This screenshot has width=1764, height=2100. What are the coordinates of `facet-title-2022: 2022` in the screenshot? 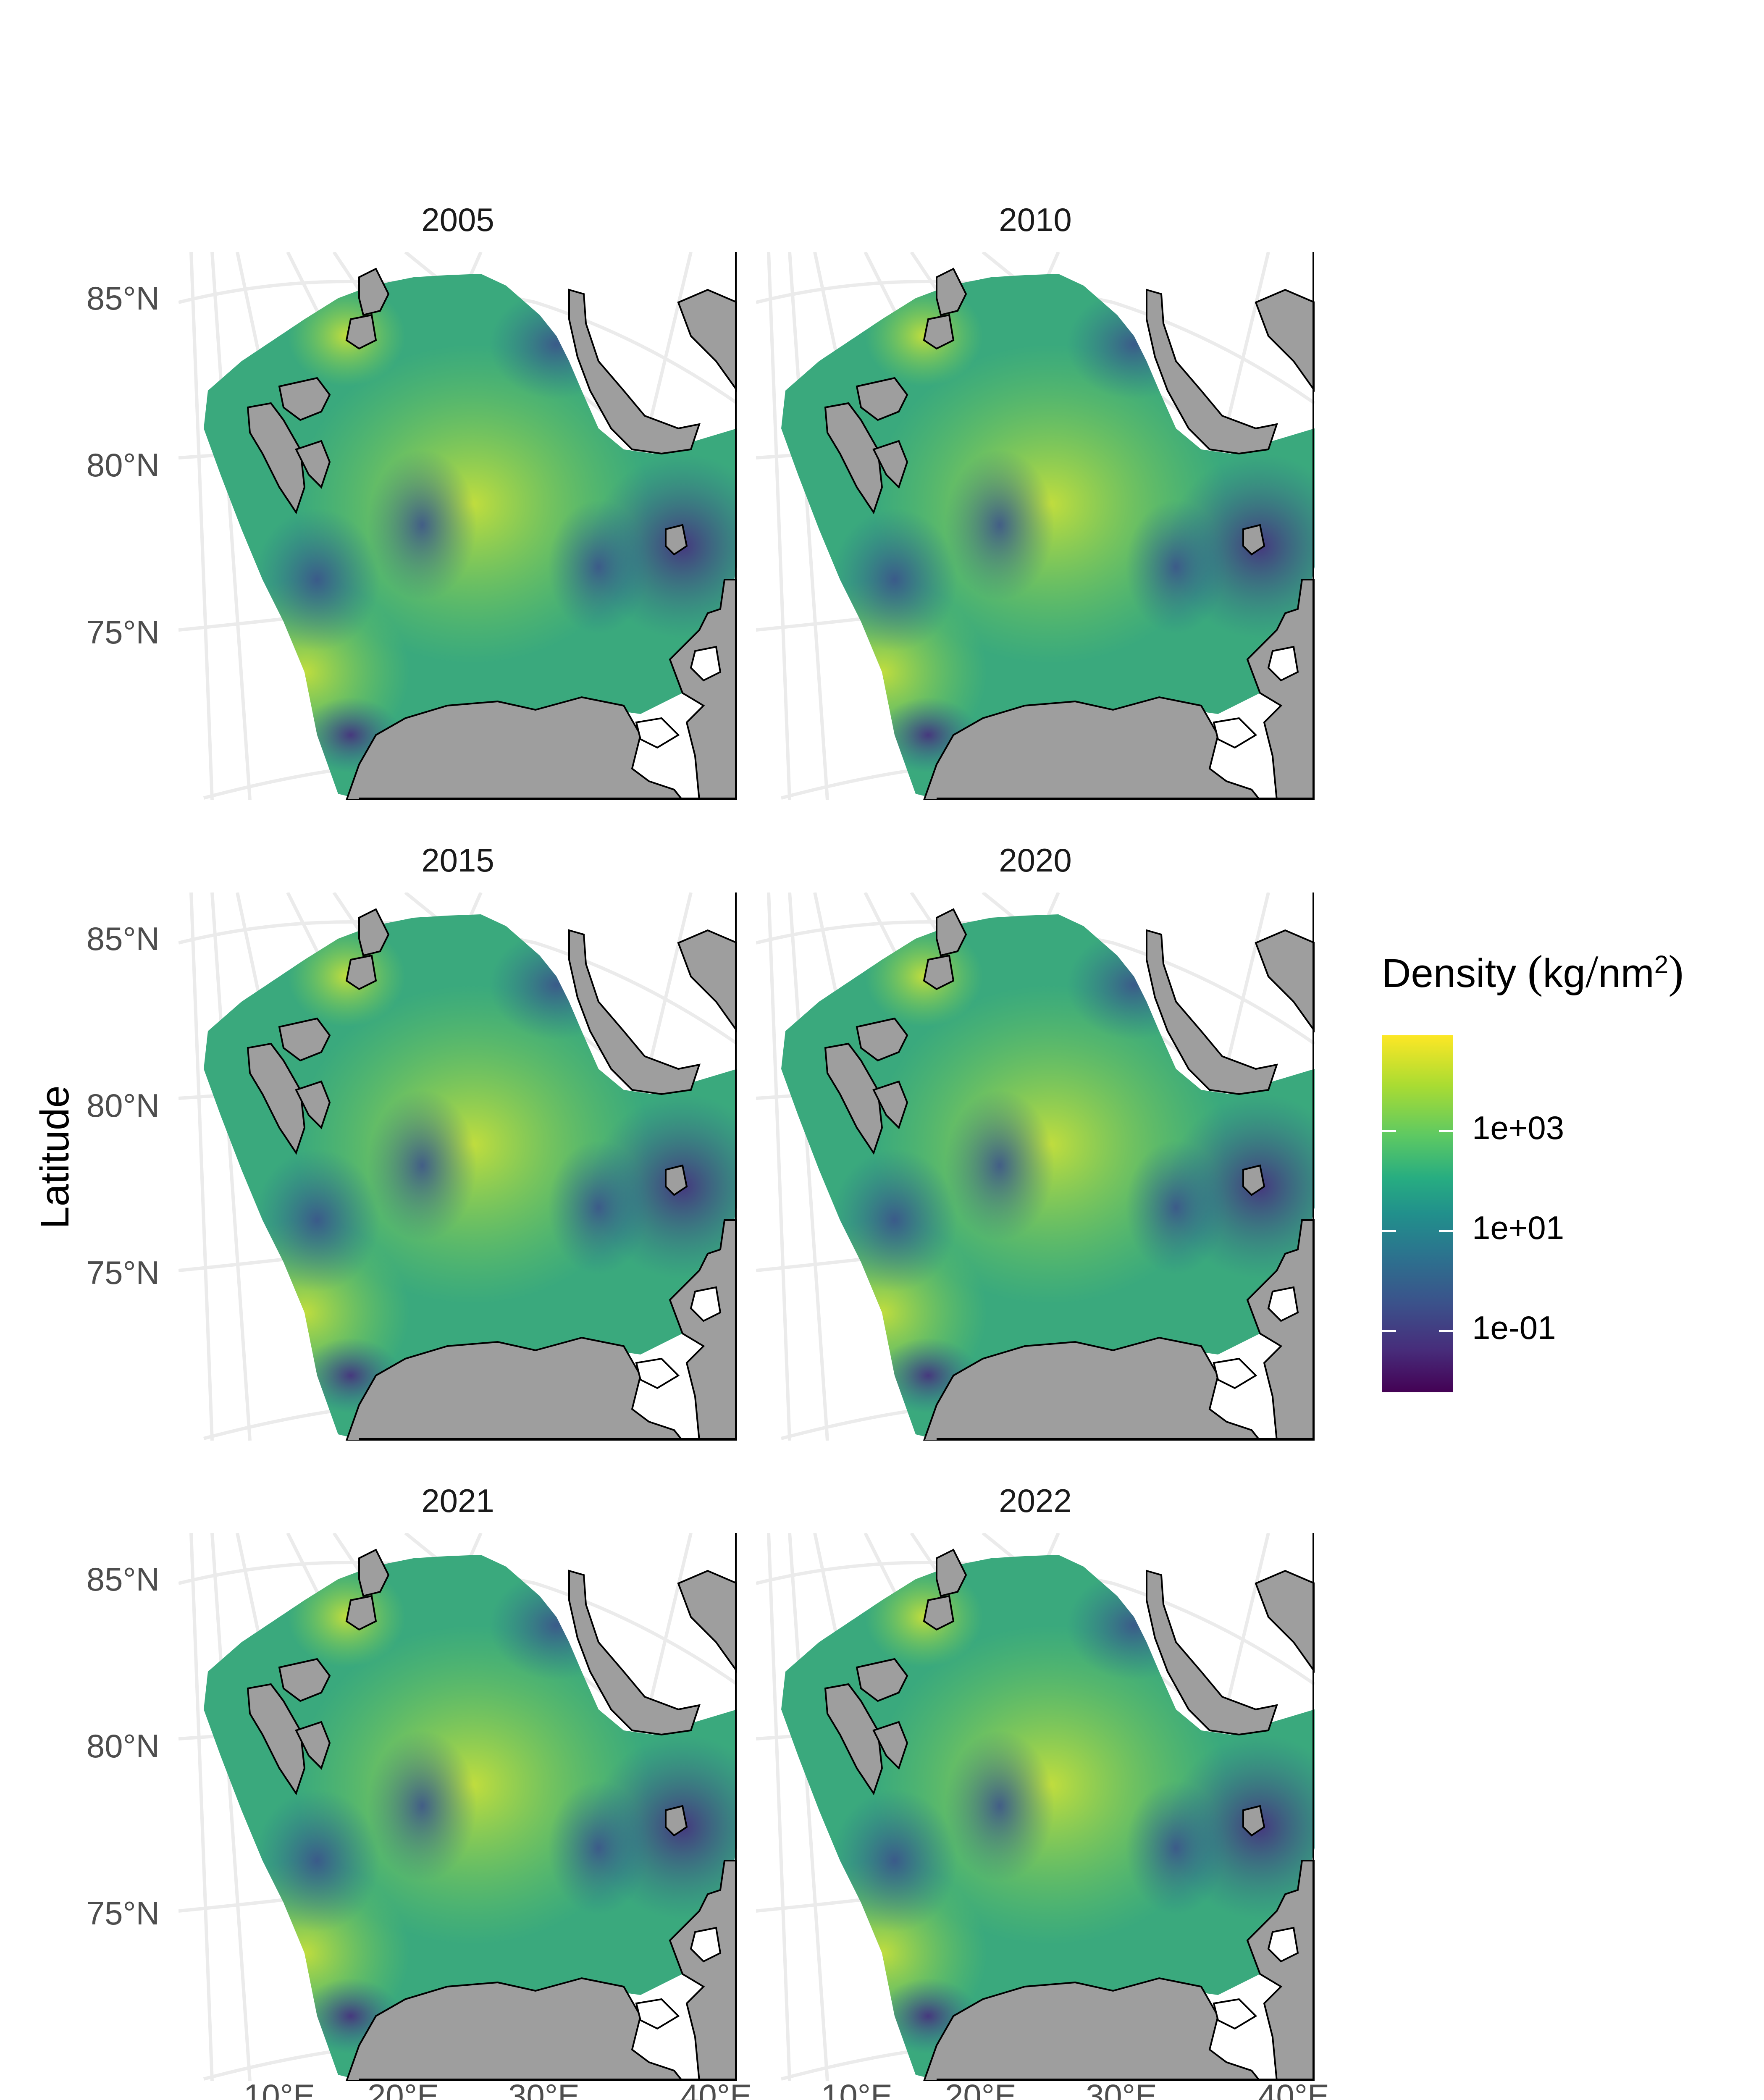 It's located at (1035, 1500).